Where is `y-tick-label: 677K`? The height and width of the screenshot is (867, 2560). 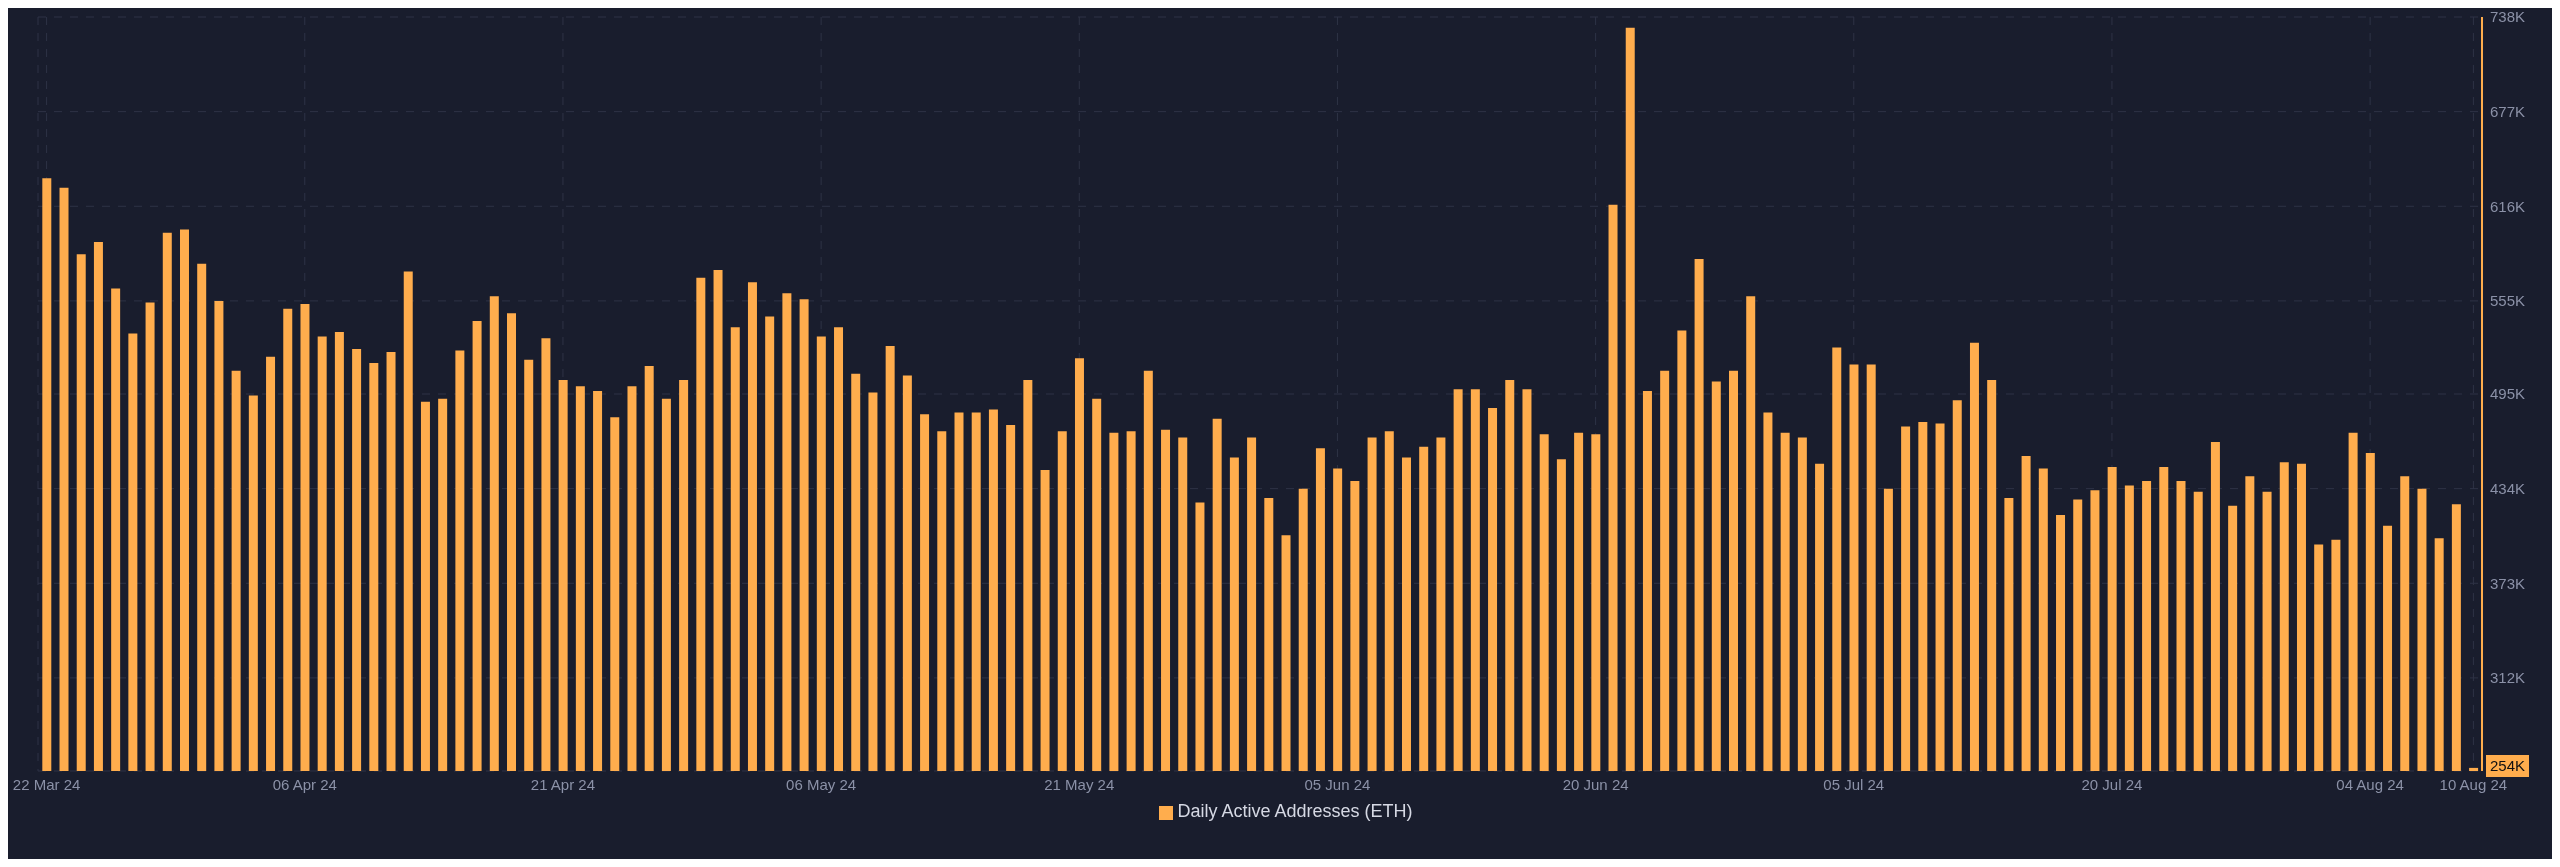
y-tick-label: 677K is located at coordinates (2508, 111).